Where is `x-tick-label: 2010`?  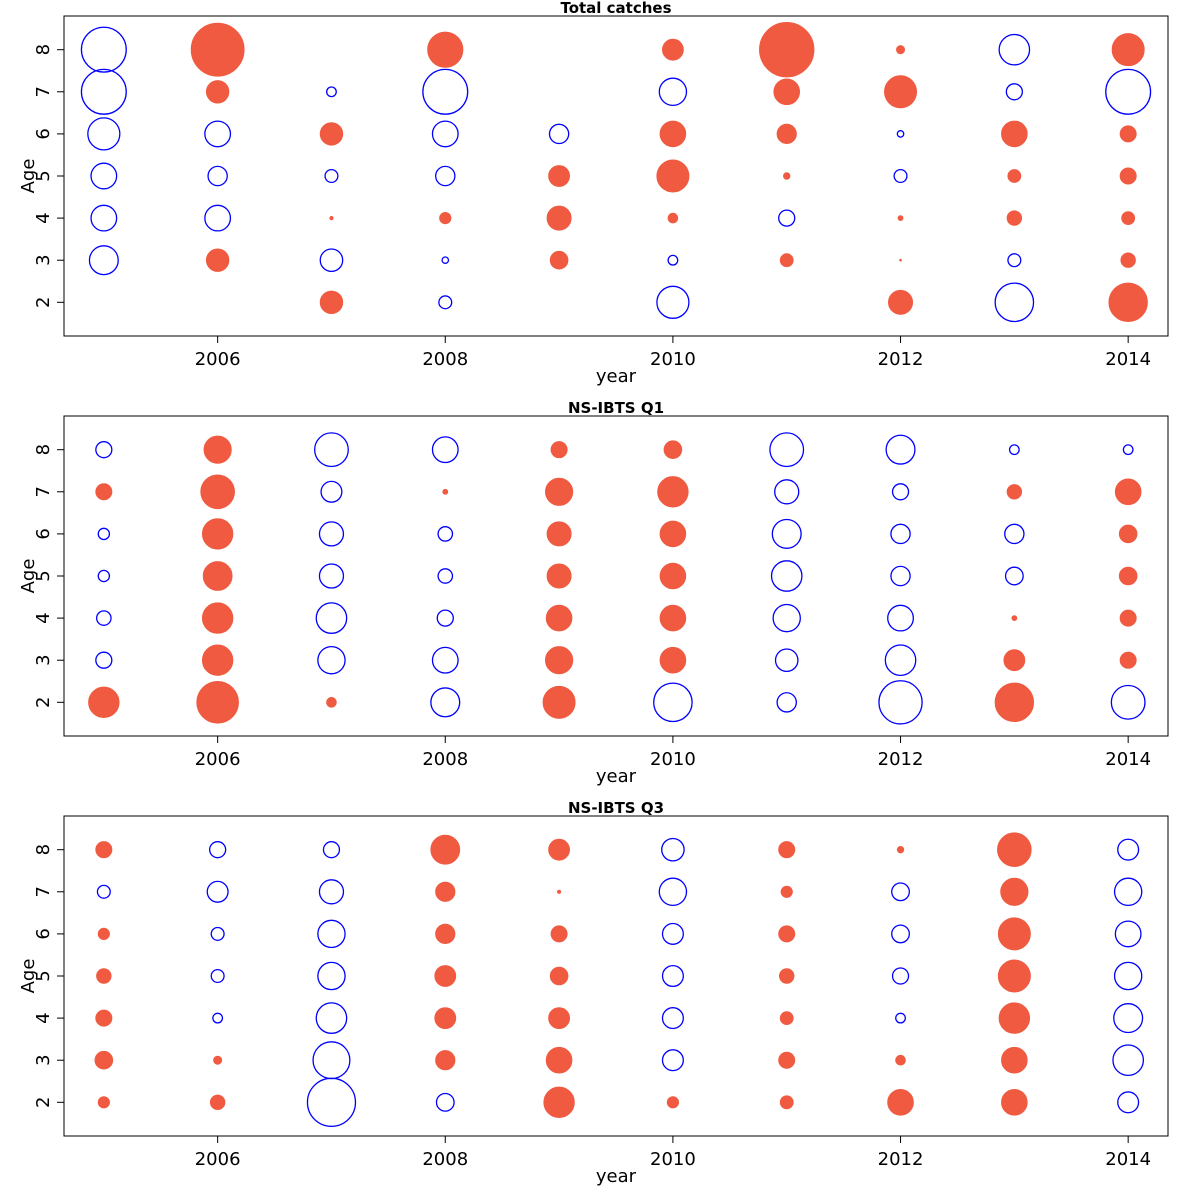
x-tick-label: 2010 is located at coordinates (673, 759).